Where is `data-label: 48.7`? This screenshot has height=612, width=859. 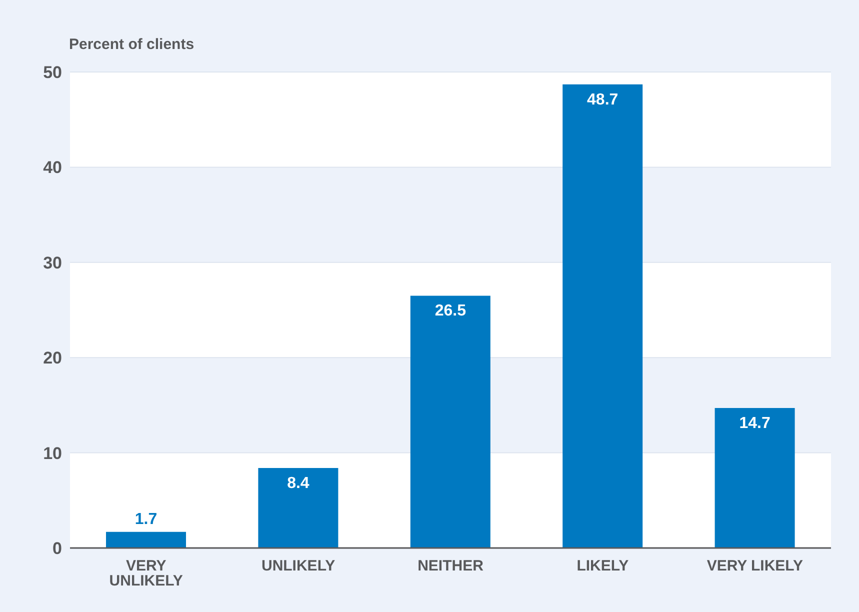 data-label: 48.7 is located at coordinates (602, 99).